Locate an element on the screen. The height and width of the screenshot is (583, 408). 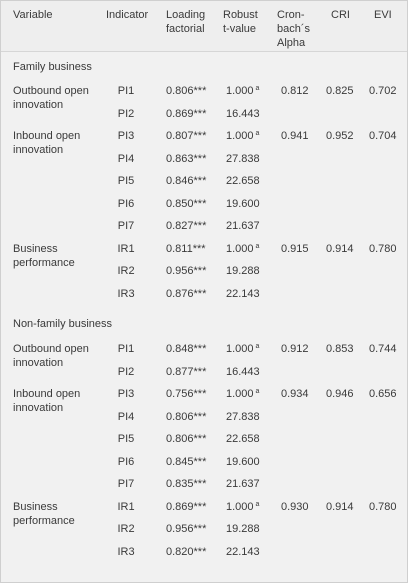
loading-cell: 0.845*** is located at coordinates (186, 461).